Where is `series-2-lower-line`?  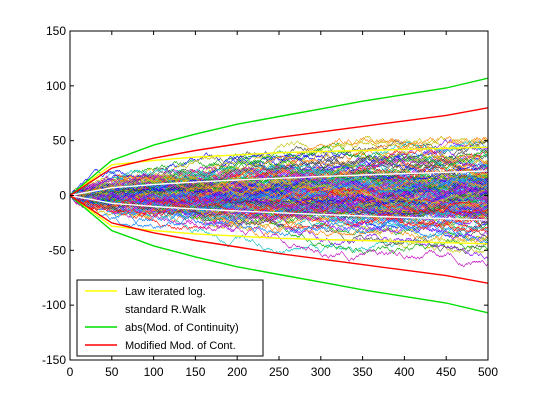
series-2-lower-line is located at coordinates (279, 207).